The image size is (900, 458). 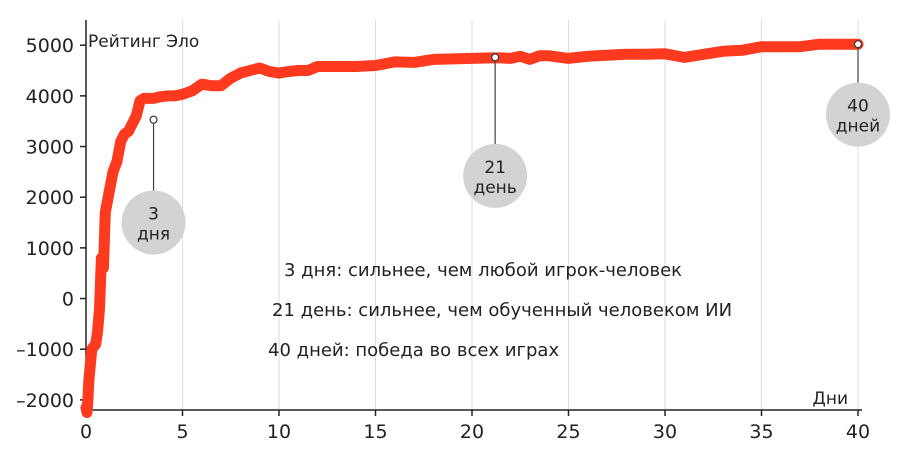 What do you see at coordinates (50, 46) in the screenshot?
I see `y-tick-label: 5000` at bounding box center [50, 46].